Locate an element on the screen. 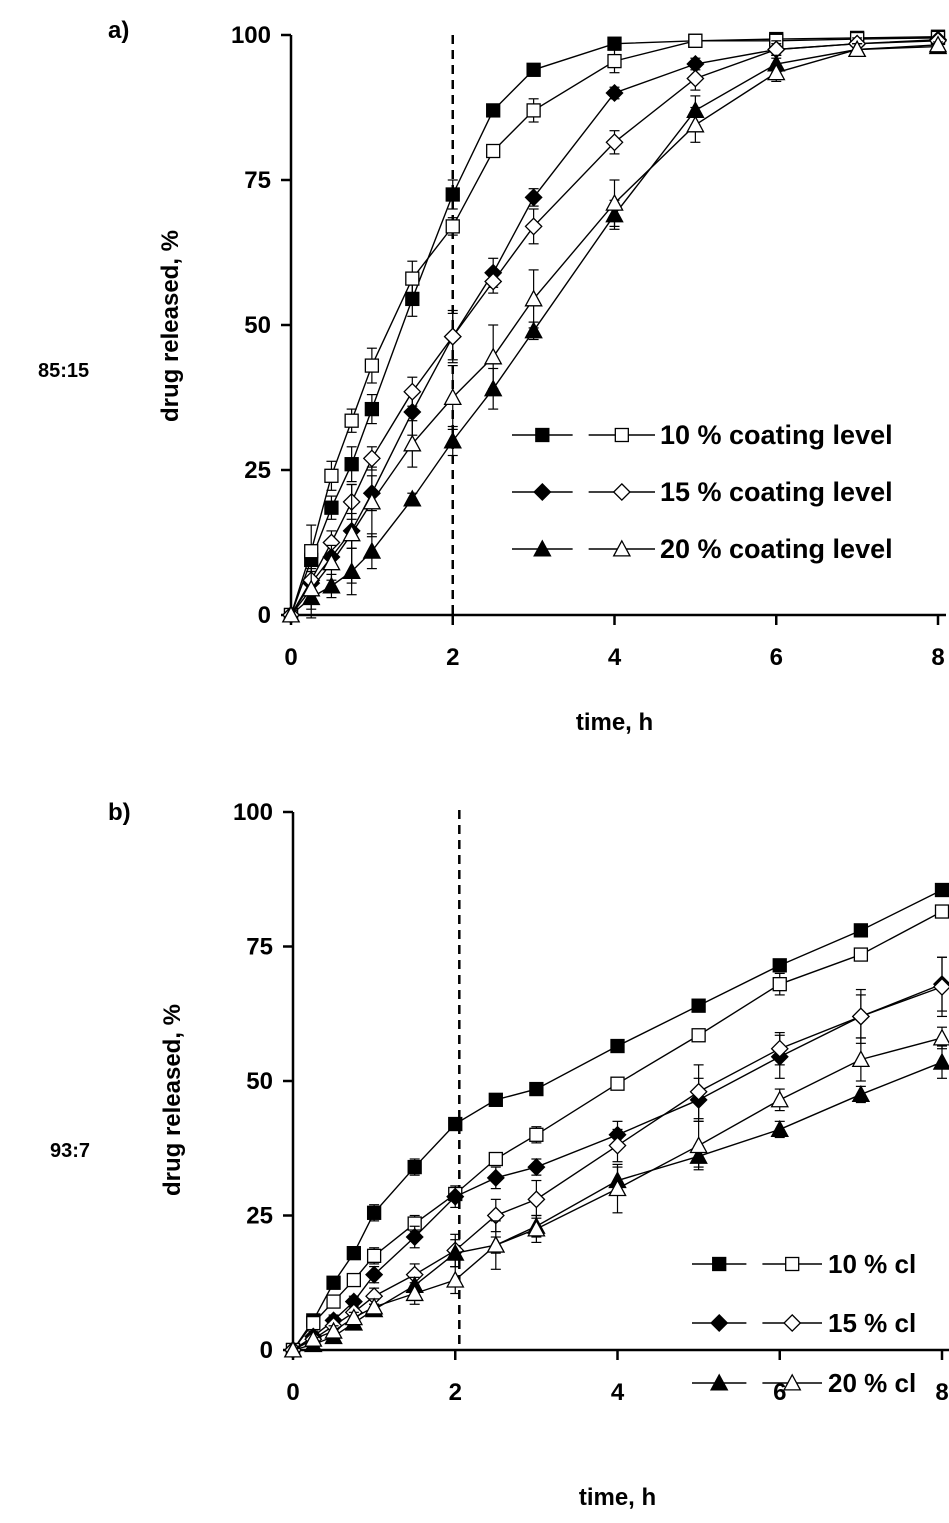 The image size is (949, 1523). legend-label: 20 % coating level is located at coordinates (776, 549).